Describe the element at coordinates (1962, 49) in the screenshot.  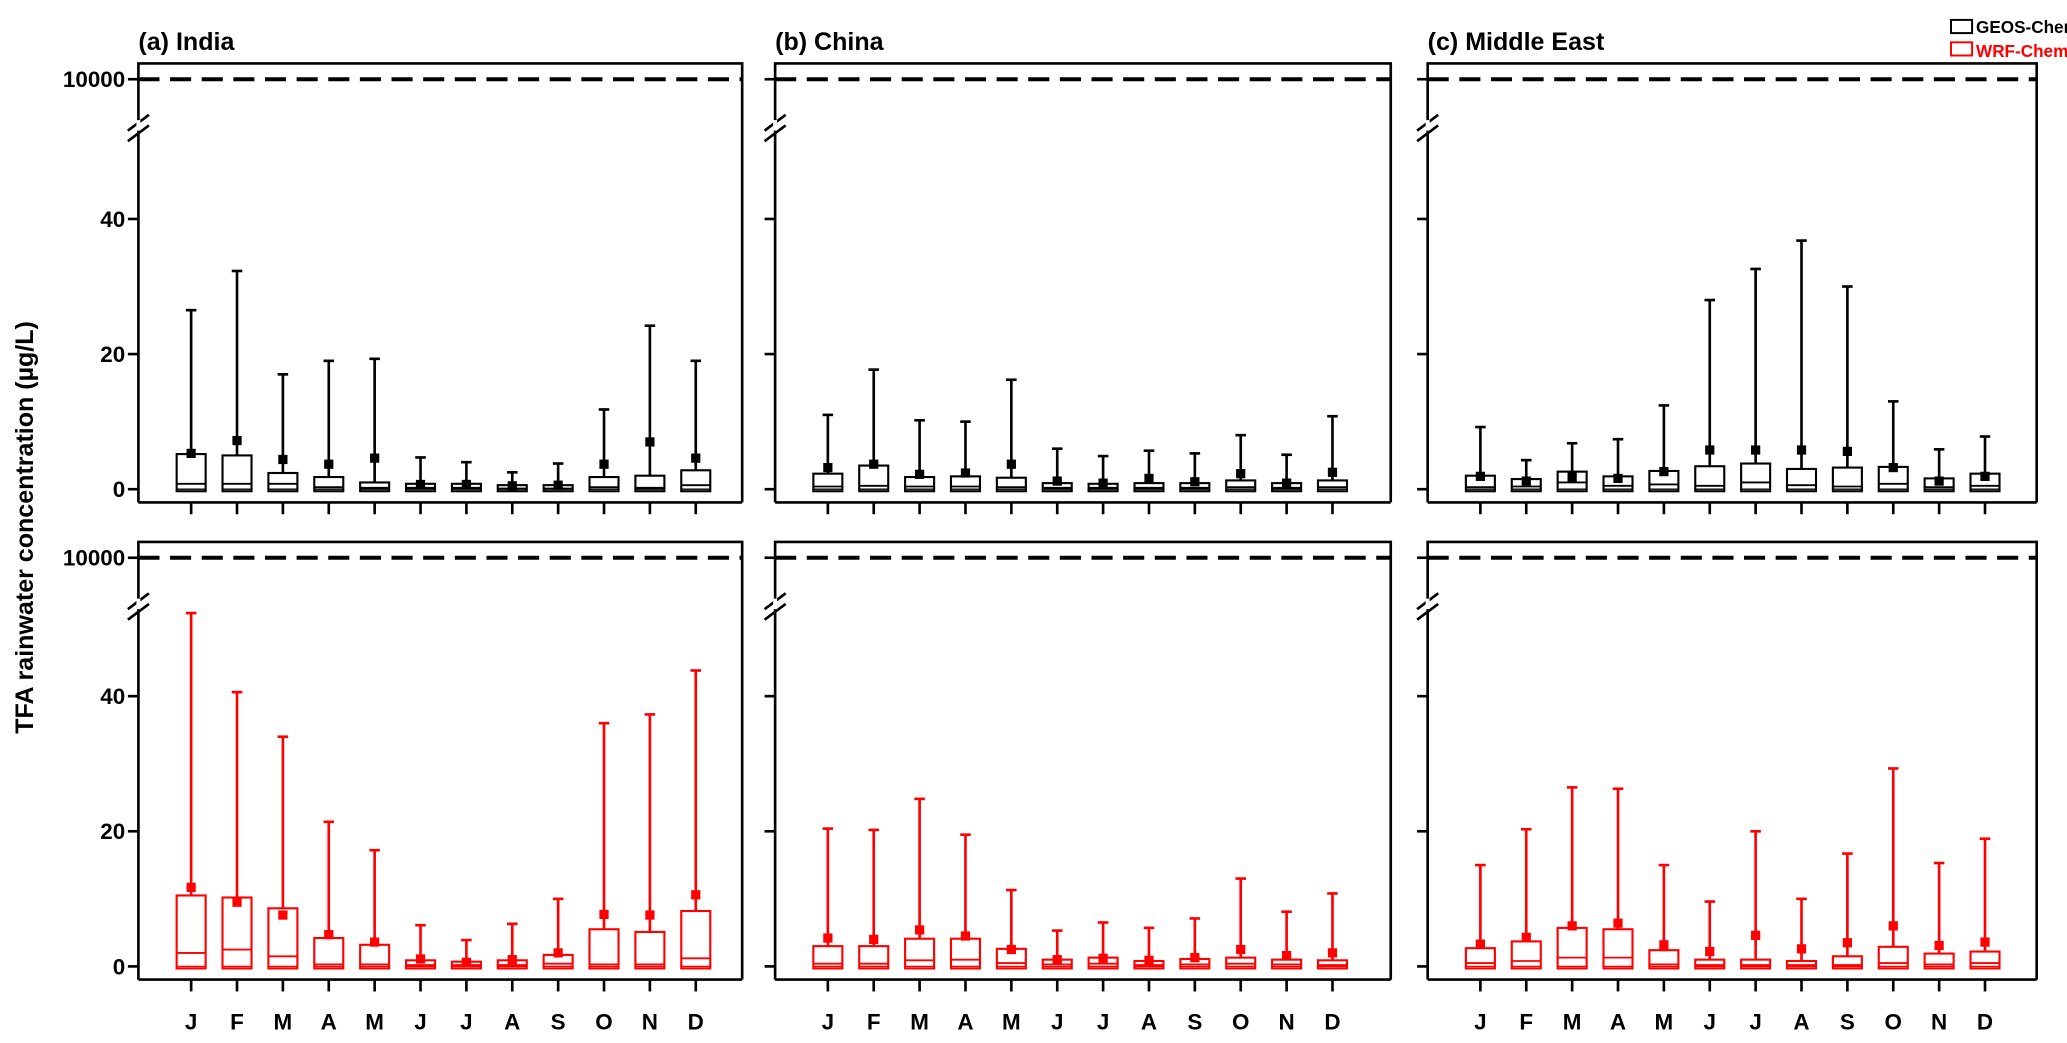
I see `legend-swatch-wrf` at that location.